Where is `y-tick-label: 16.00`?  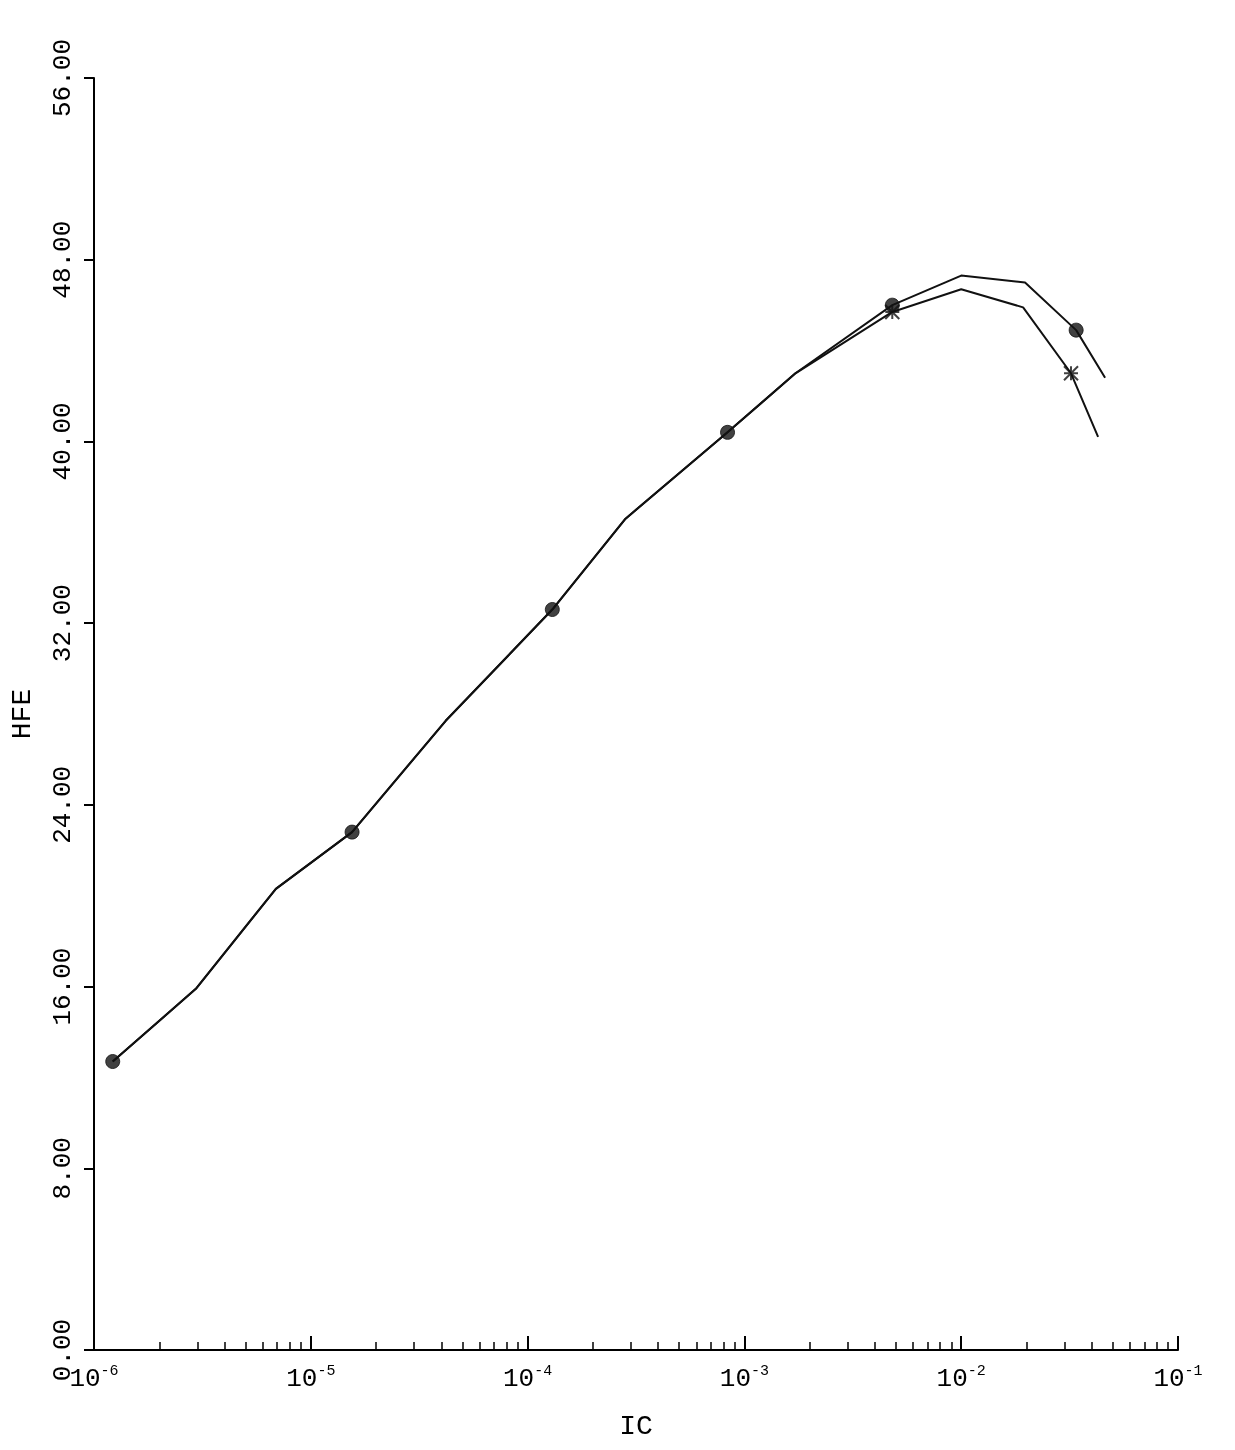 y-tick-label: 16.00 is located at coordinates (63, 986).